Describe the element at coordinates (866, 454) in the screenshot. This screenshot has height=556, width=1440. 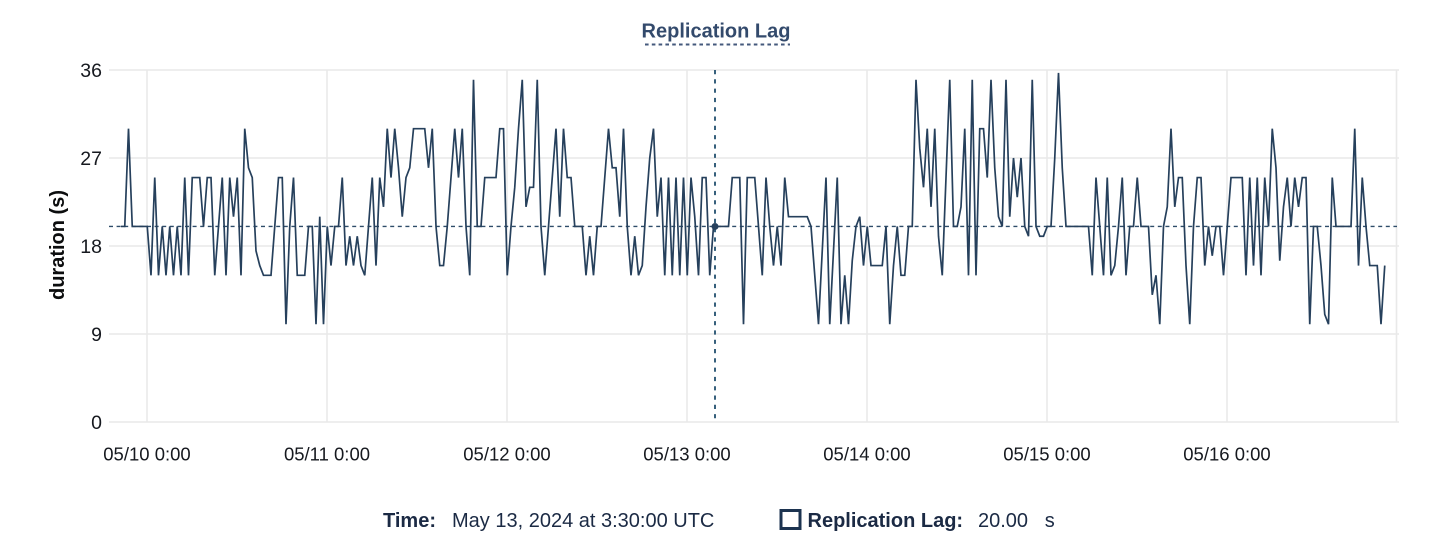
I see `svg-text: 05/14 0:00` at that location.